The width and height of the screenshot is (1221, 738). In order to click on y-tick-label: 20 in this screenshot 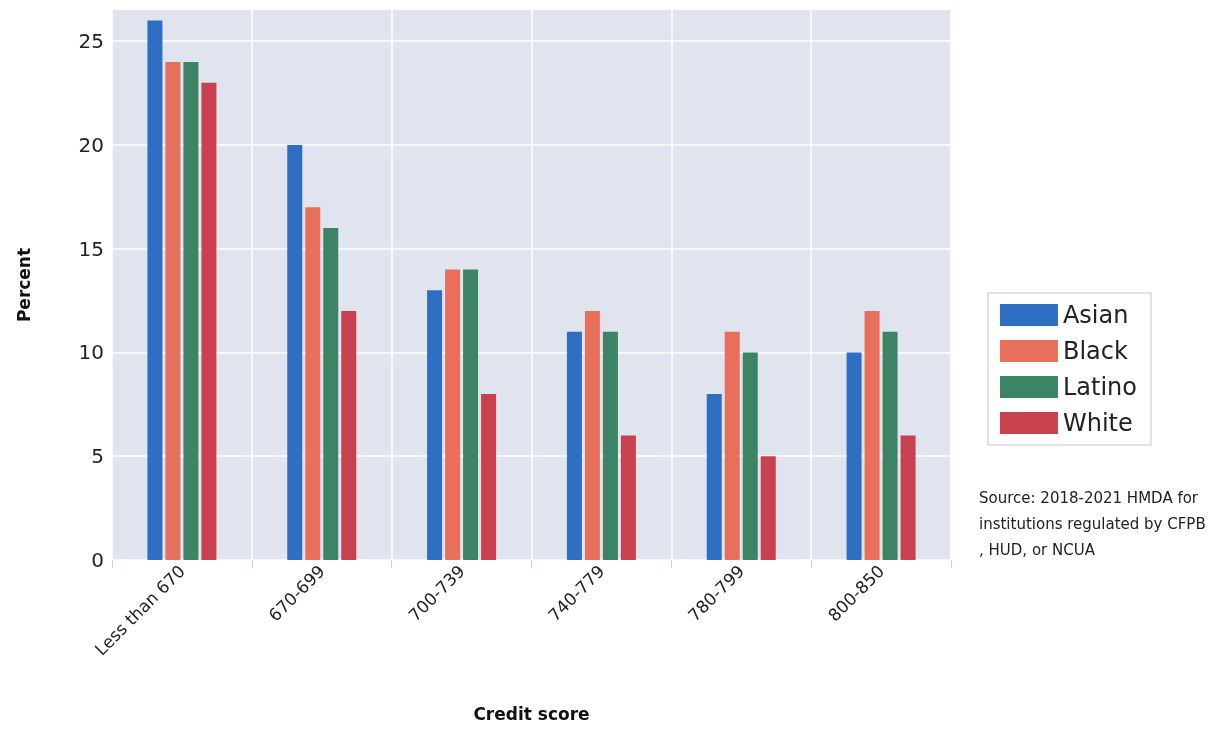, I will do `click(91, 144)`.